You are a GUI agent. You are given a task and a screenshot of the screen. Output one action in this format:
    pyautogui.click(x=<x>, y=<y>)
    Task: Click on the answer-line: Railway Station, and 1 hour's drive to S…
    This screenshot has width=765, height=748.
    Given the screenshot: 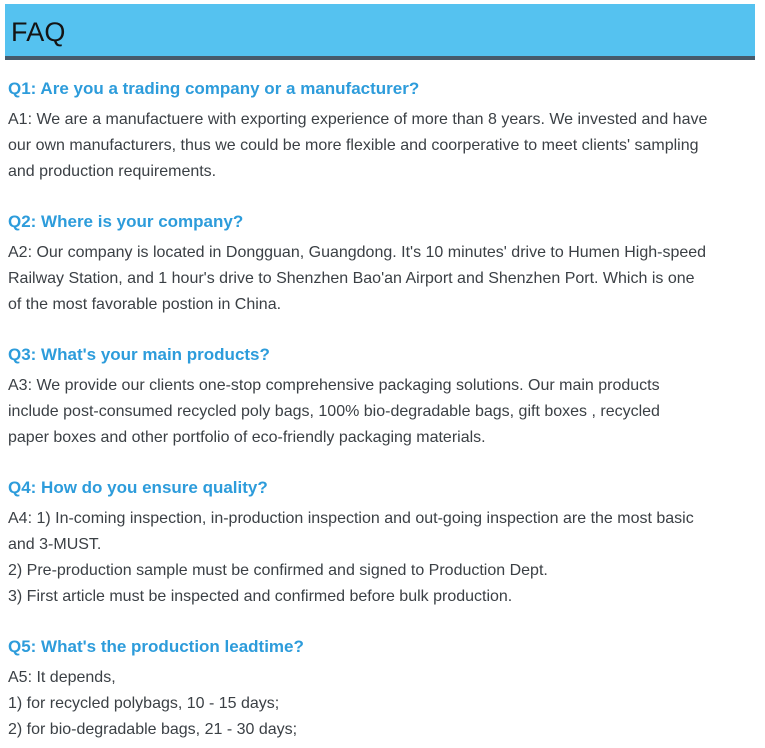 What is the action you would take?
    pyautogui.click(x=351, y=278)
    